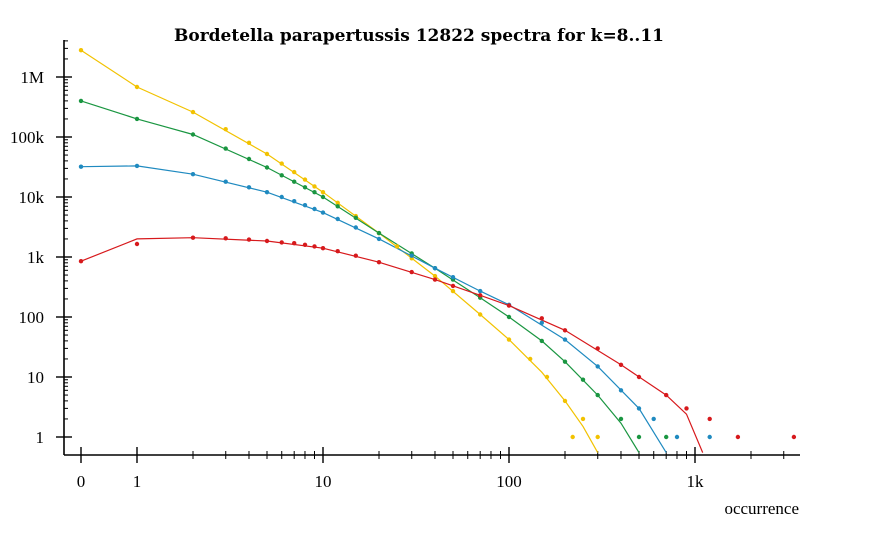  Describe the element at coordinates (323, 481) in the screenshot. I see `x-tick-label: 10` at that location.